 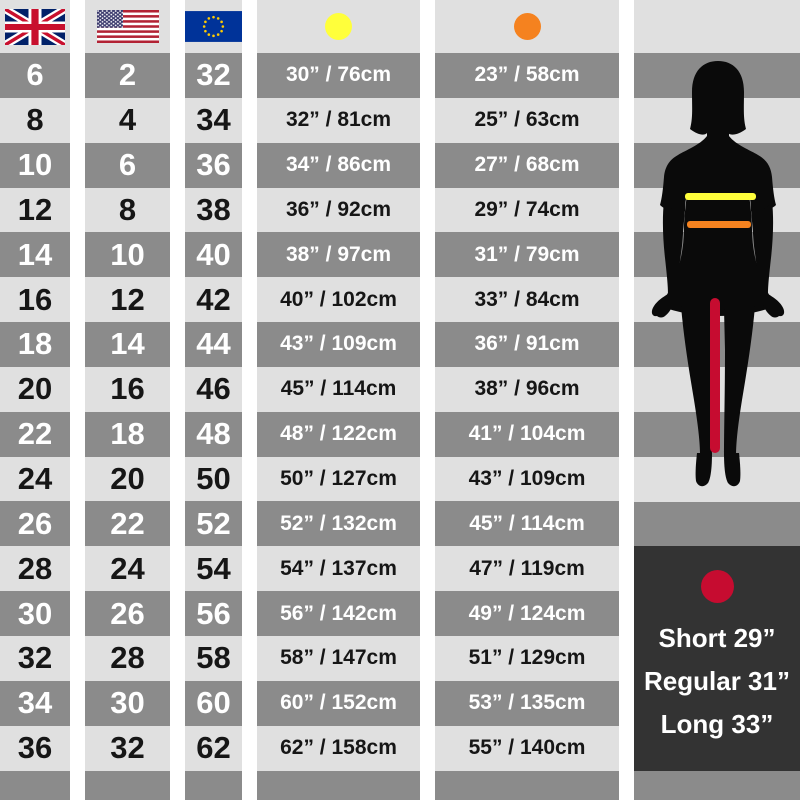 I want to click on header-cell-us, so click(x=127, y=26).